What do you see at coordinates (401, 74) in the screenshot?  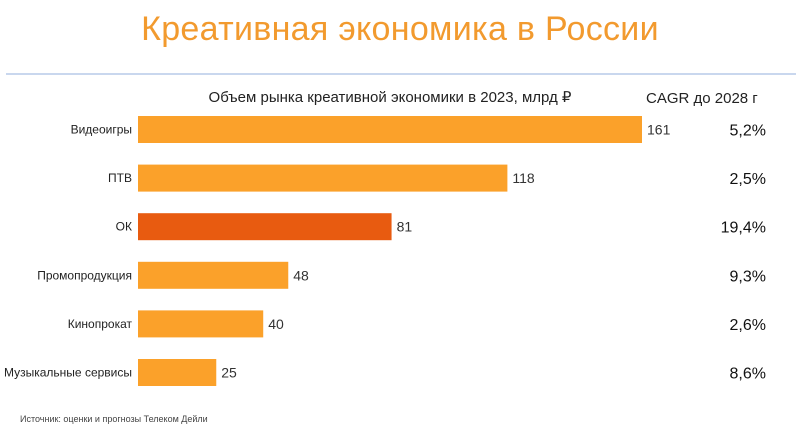 I see `title-divider` at bounding box center [401, 74].